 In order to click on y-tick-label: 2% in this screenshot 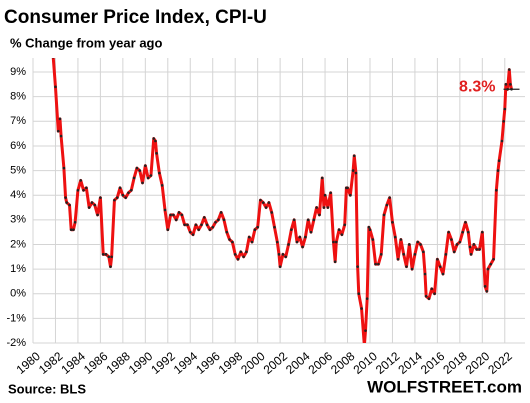, I will do `click(18, 244)`.